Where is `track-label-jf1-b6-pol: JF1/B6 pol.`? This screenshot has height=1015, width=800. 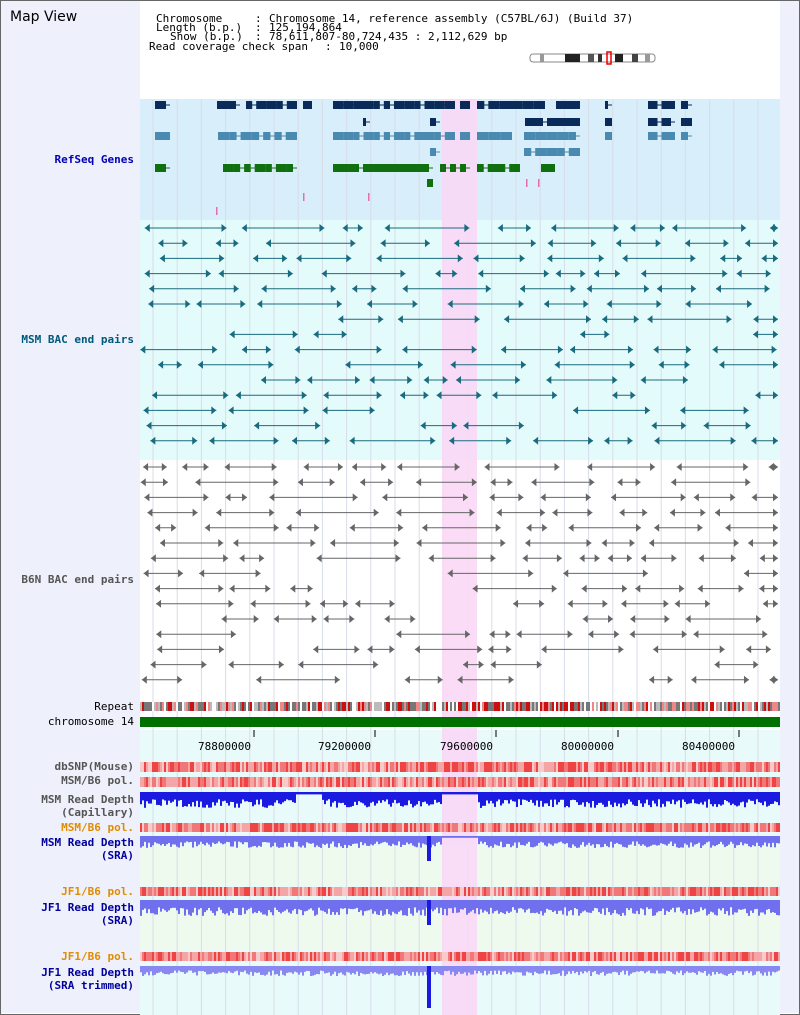 track-label-jf1-b6-pol: JF1/B6 pol. is located at coordinates (97, 891).